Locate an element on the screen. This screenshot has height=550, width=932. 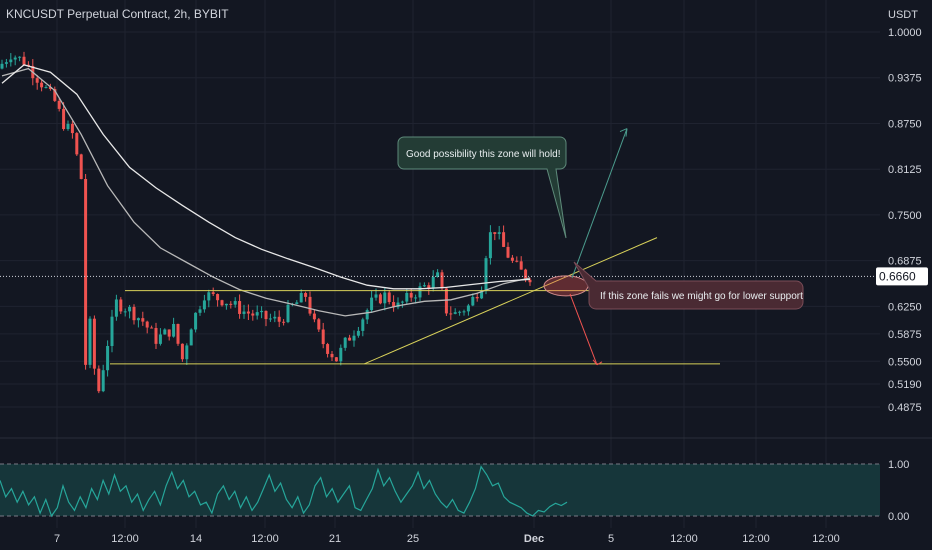
time-tick-label: 5 is located at coordinates (611, 539).